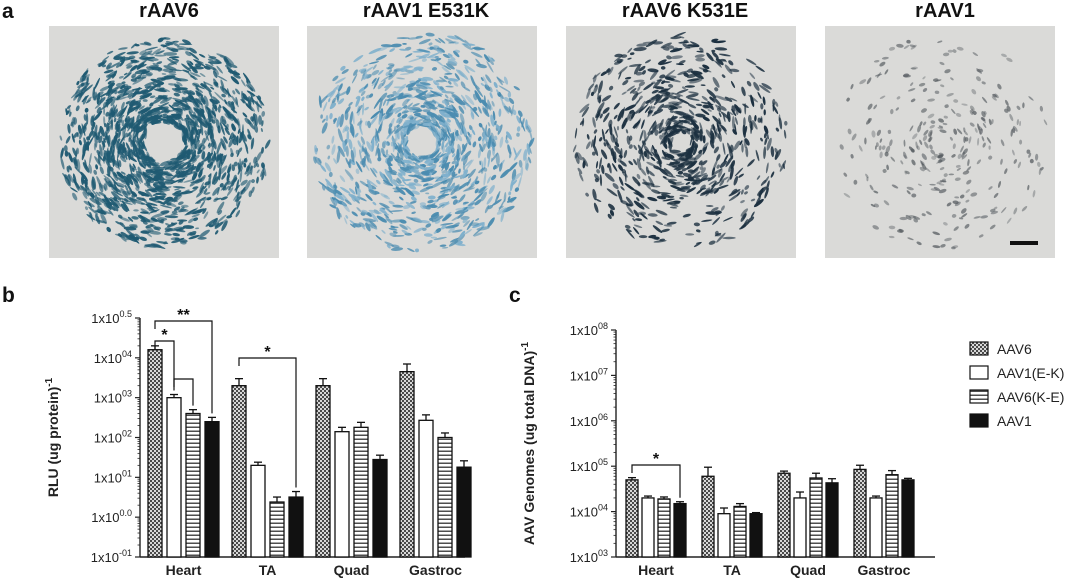 This screenshot has height=581, width=1080. Describe the element at coordinates (979, 396) in the screenshot. I see `legend-swatch-aav6-k-e-` at that location.